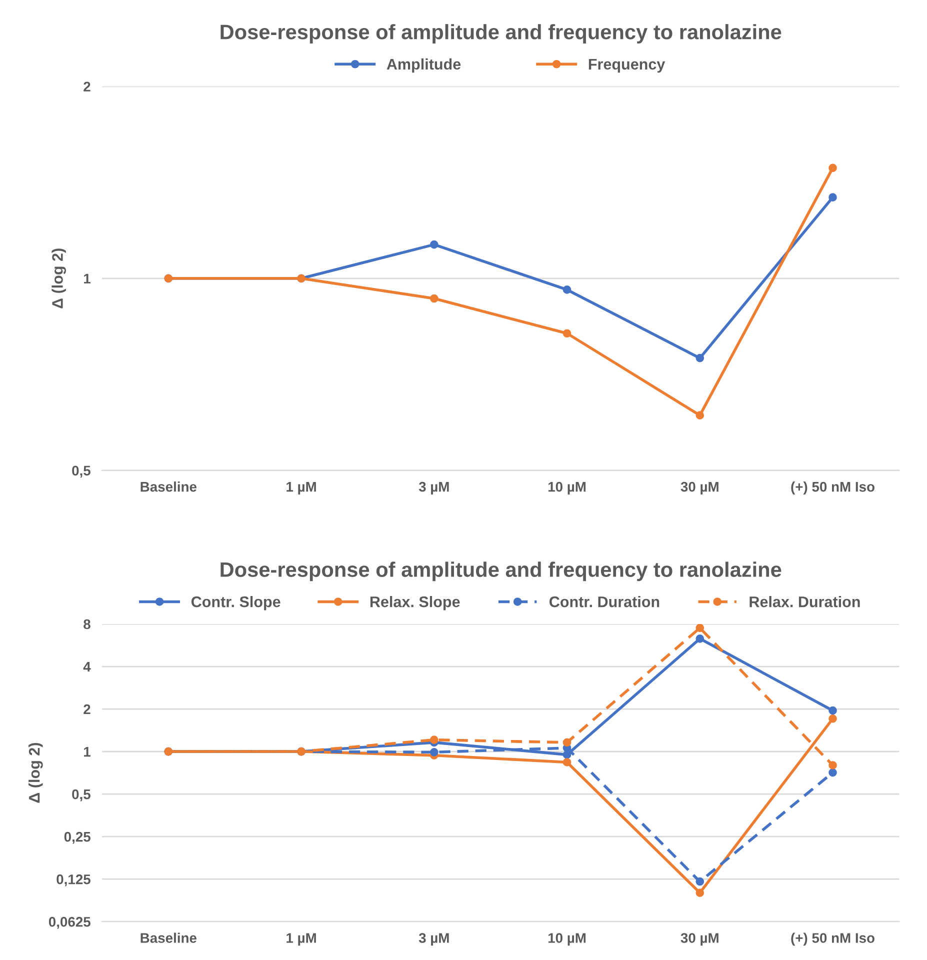  I want to click on y-tick-label: 8, so click(87, 624).